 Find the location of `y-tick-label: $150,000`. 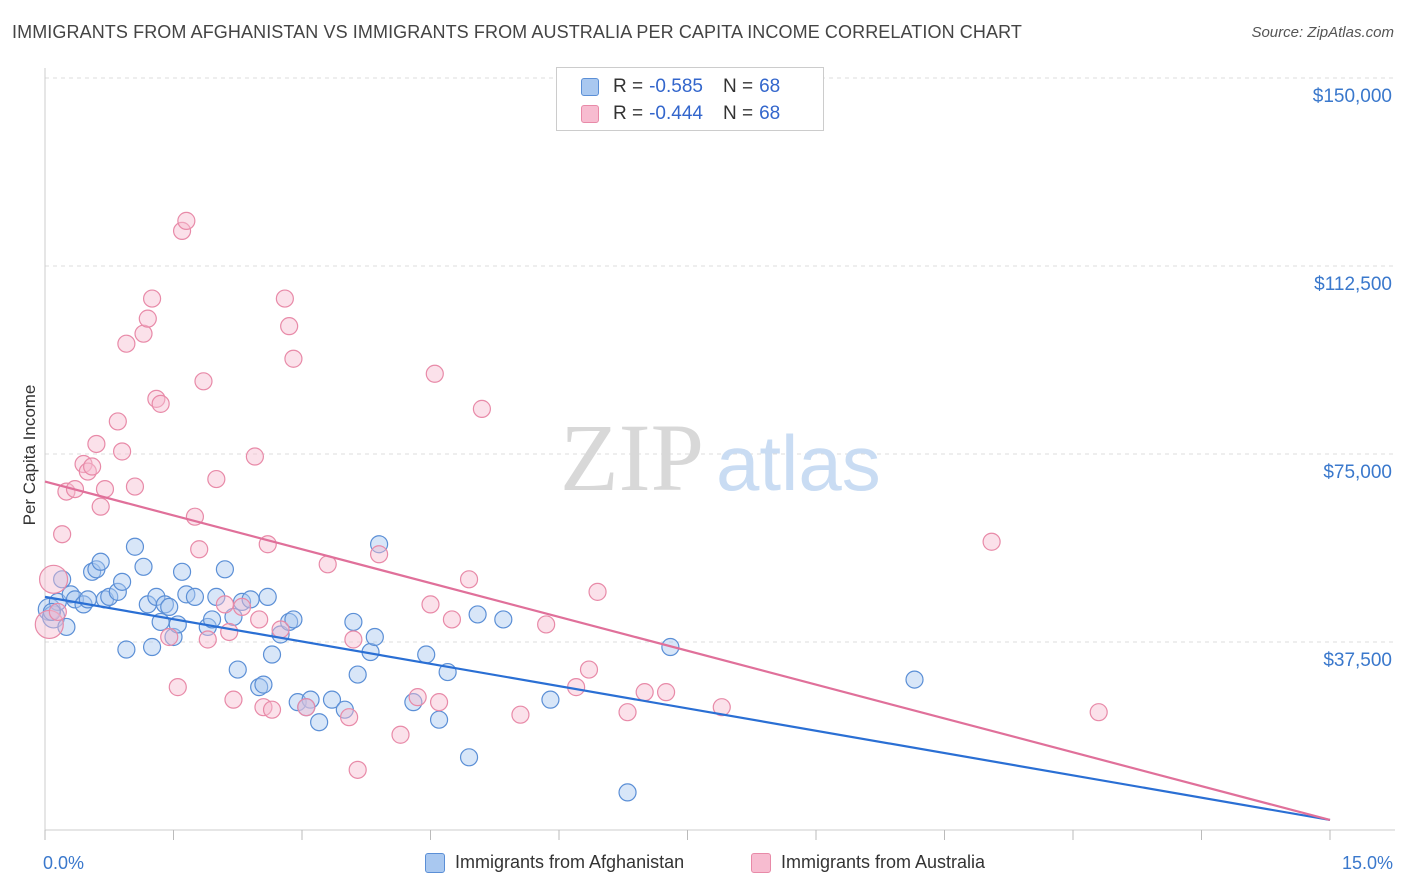

y-tick-label: $150,000 is located at coordinates (1352, 96).